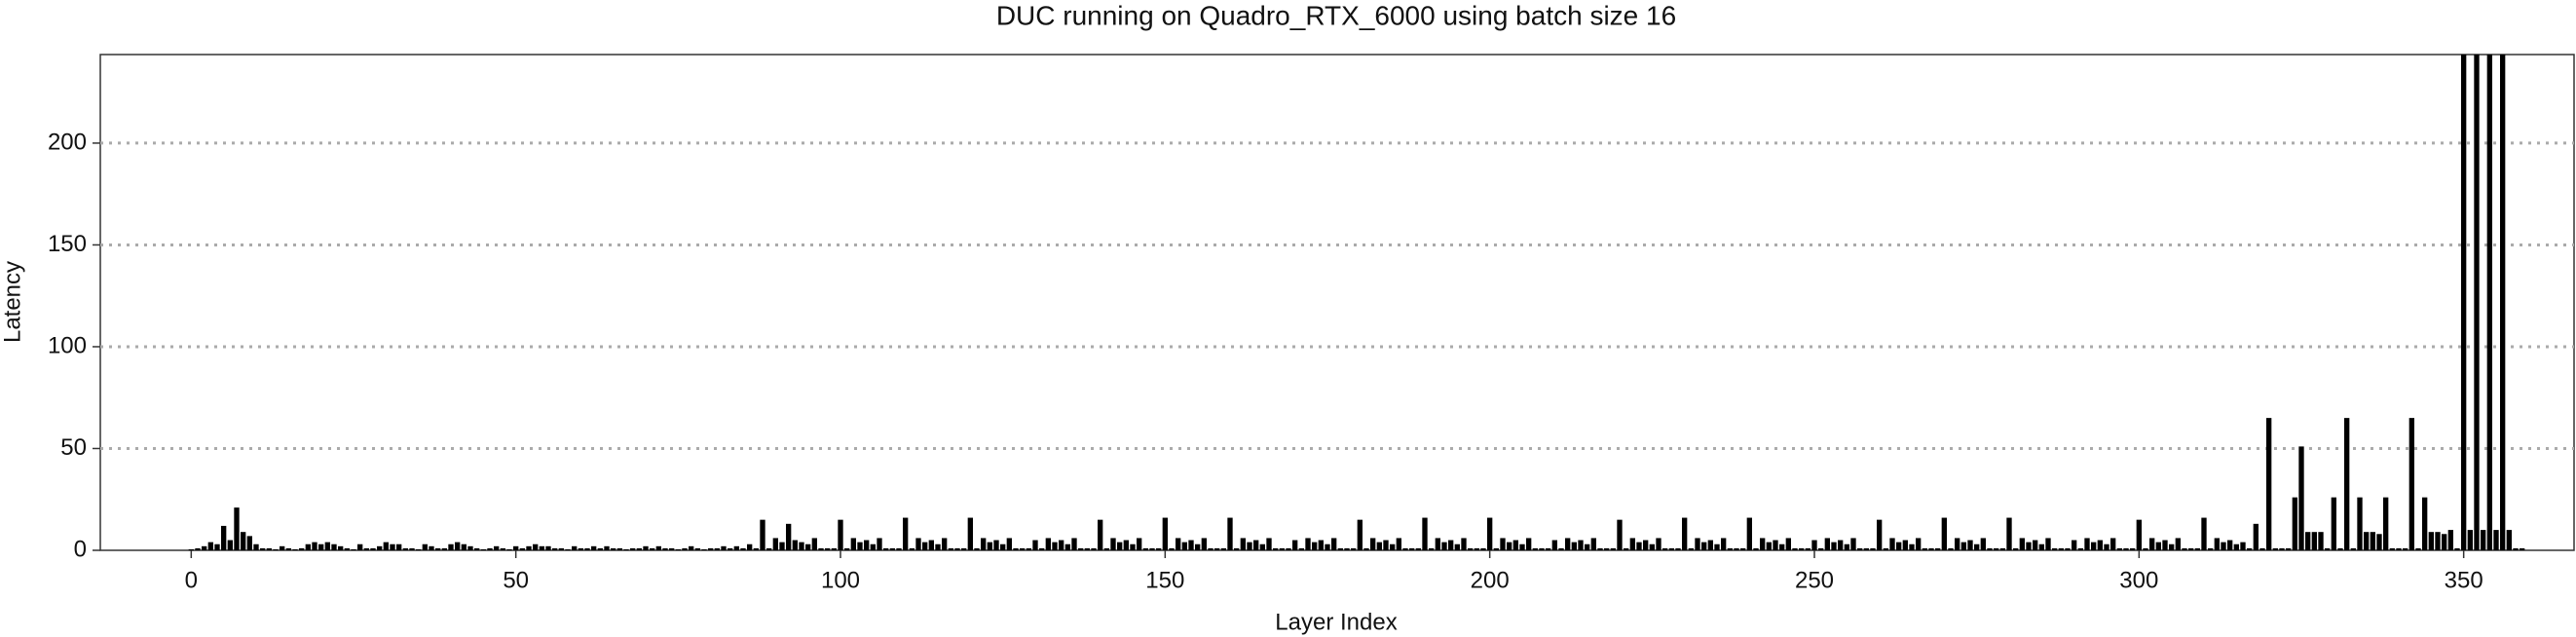 Image resolution: width=2576 pixels, height=637 pixels. Describe the element at coordinates (2464, 580) in the screenshot. I see `x-tick-label: 350` at that location.